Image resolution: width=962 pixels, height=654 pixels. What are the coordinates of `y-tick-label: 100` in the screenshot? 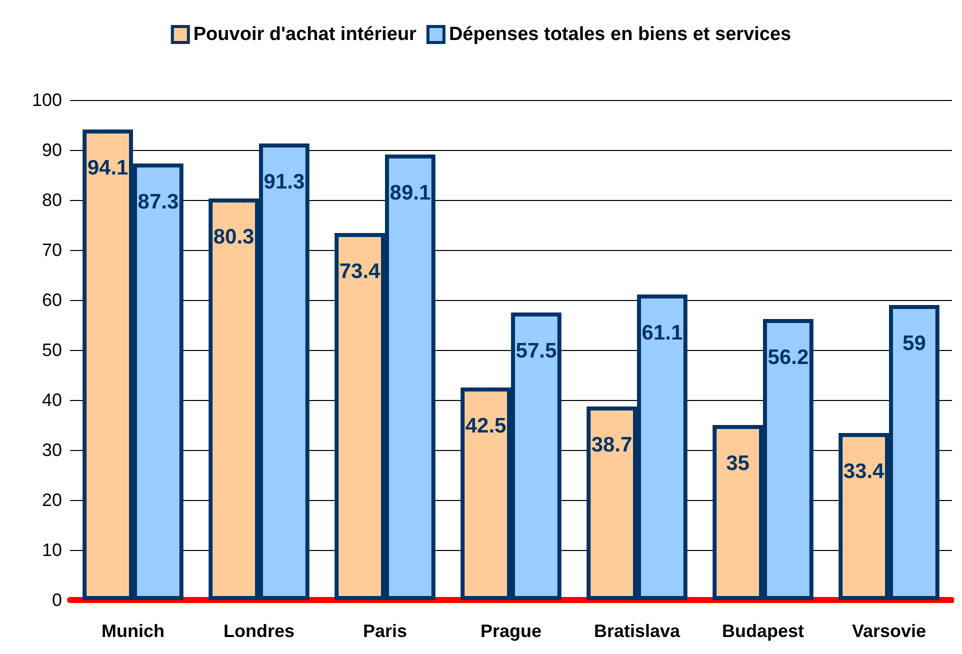 It's located at (47, 100).